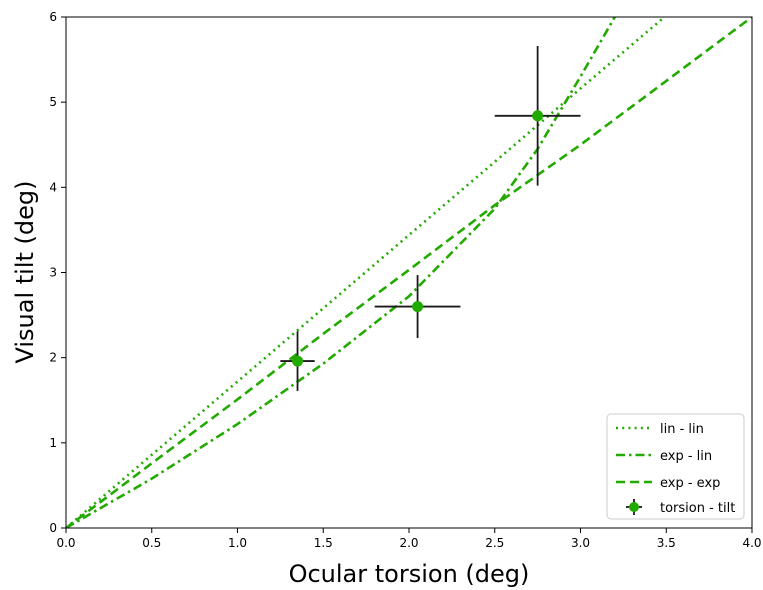 This screenshot has height=590, width=763. Describe the element at coordinates (53, 17) in the screenshot. I see `y-tick-label: 6` at that location.